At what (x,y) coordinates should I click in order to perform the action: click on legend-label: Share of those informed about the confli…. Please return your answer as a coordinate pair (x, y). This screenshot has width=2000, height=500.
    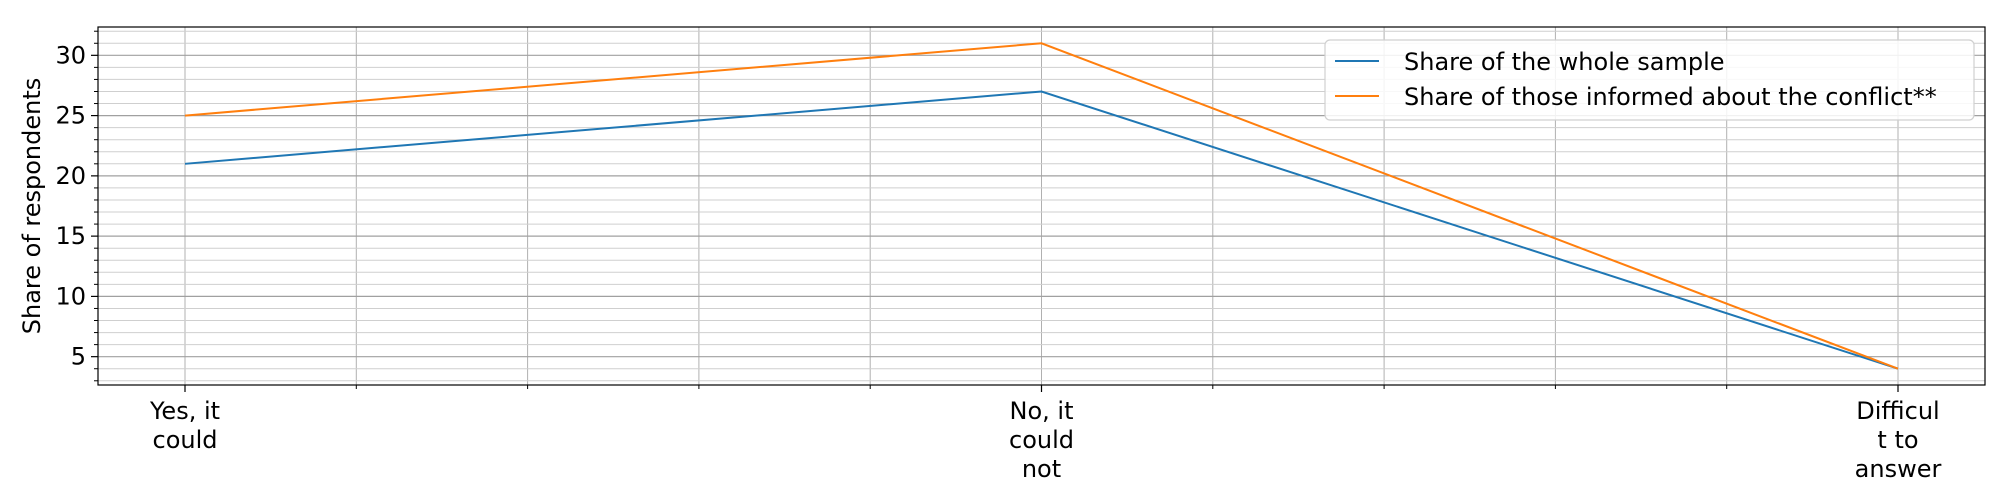
    Looking at the image, I should click on (1670, 97).